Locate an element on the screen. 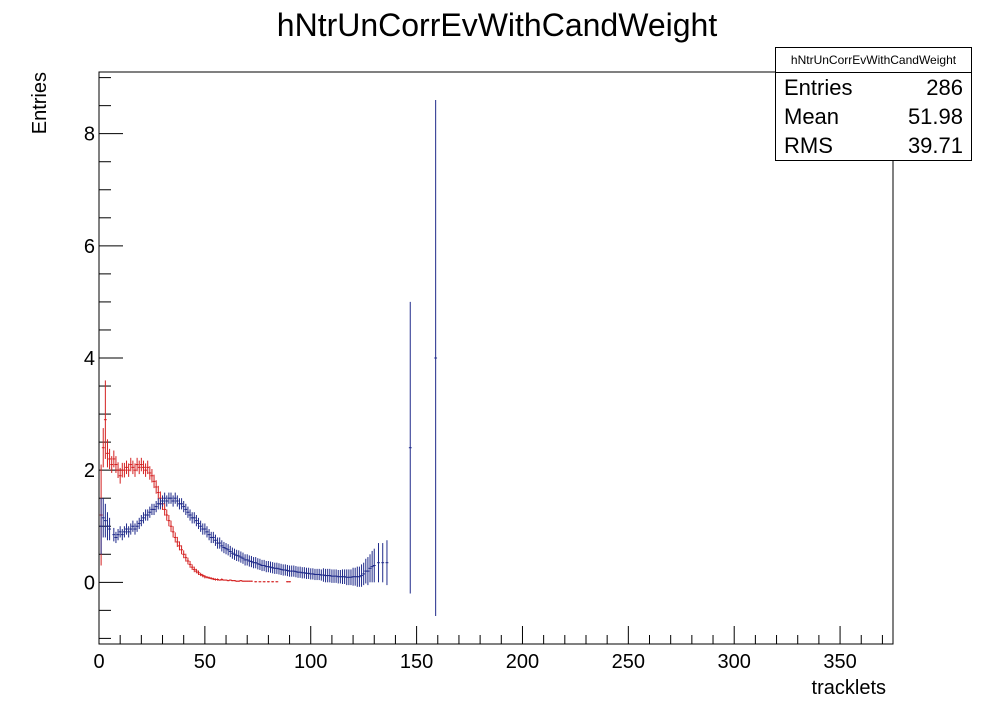 The height and width of the screenshot is (717, 993). x-tick-label: 350 is located at coordinates (839, 662).